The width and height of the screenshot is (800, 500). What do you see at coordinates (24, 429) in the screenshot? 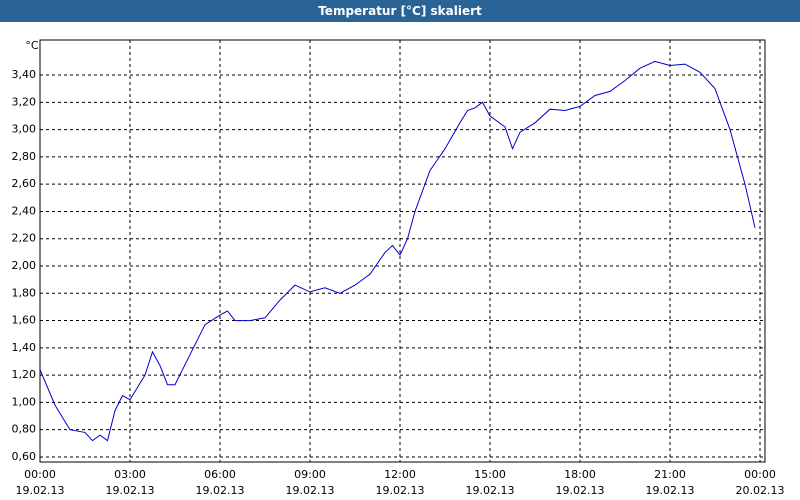
I see `y-tick-label: 0,80` at bounding box center [24, 429].